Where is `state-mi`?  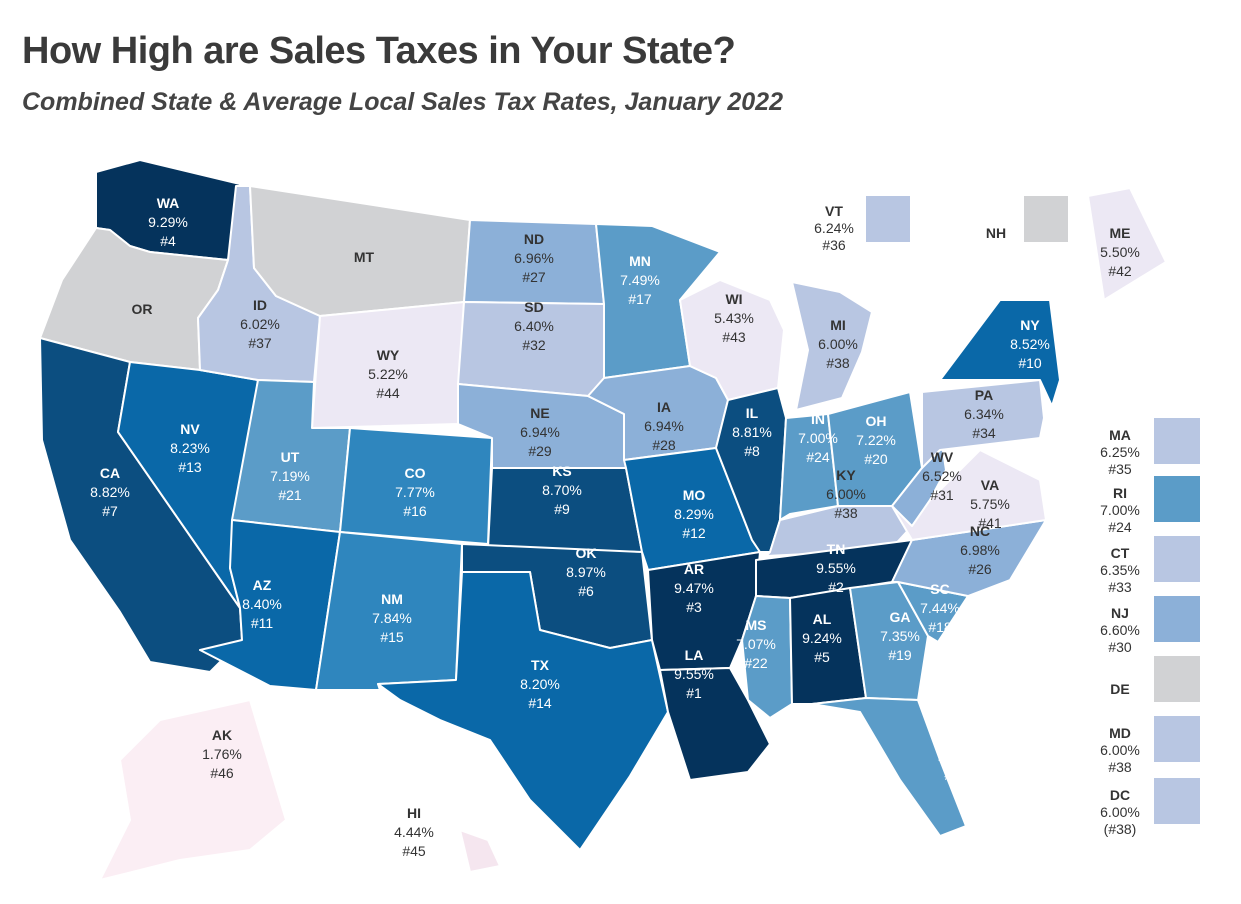
state-mi is located at coordinates (832, 346).